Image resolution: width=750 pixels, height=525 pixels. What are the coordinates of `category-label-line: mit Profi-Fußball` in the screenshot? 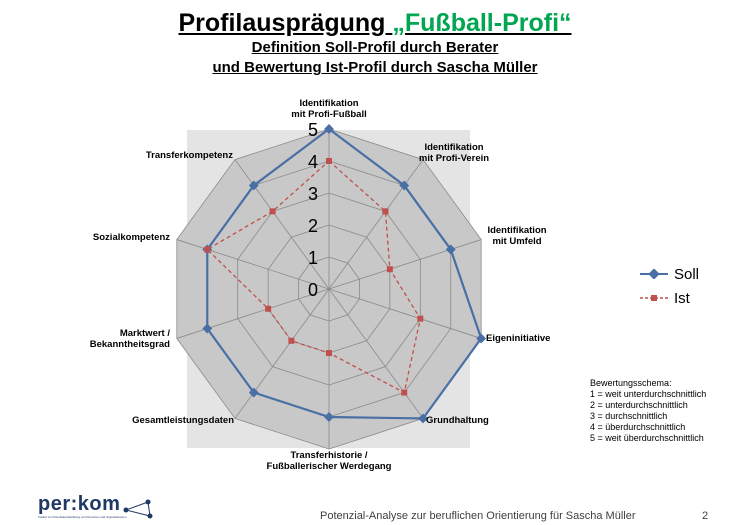 It's located at (328, 114).